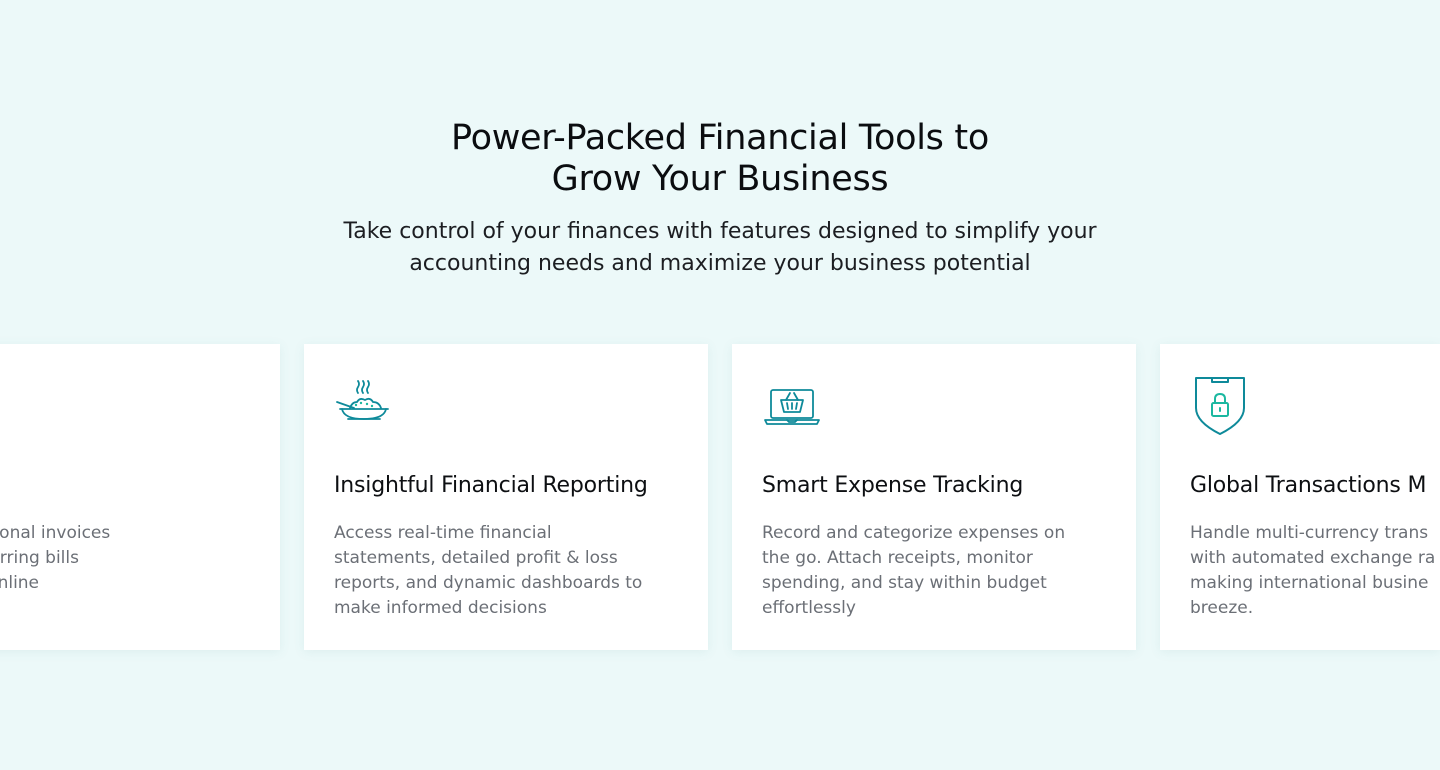 Image resolution: width=1440 pixels, height=770 pixels. Describe the element at coordinates (55, 533) in the screenshot. I see `card-desc-line: d send professional invoices` at that location.